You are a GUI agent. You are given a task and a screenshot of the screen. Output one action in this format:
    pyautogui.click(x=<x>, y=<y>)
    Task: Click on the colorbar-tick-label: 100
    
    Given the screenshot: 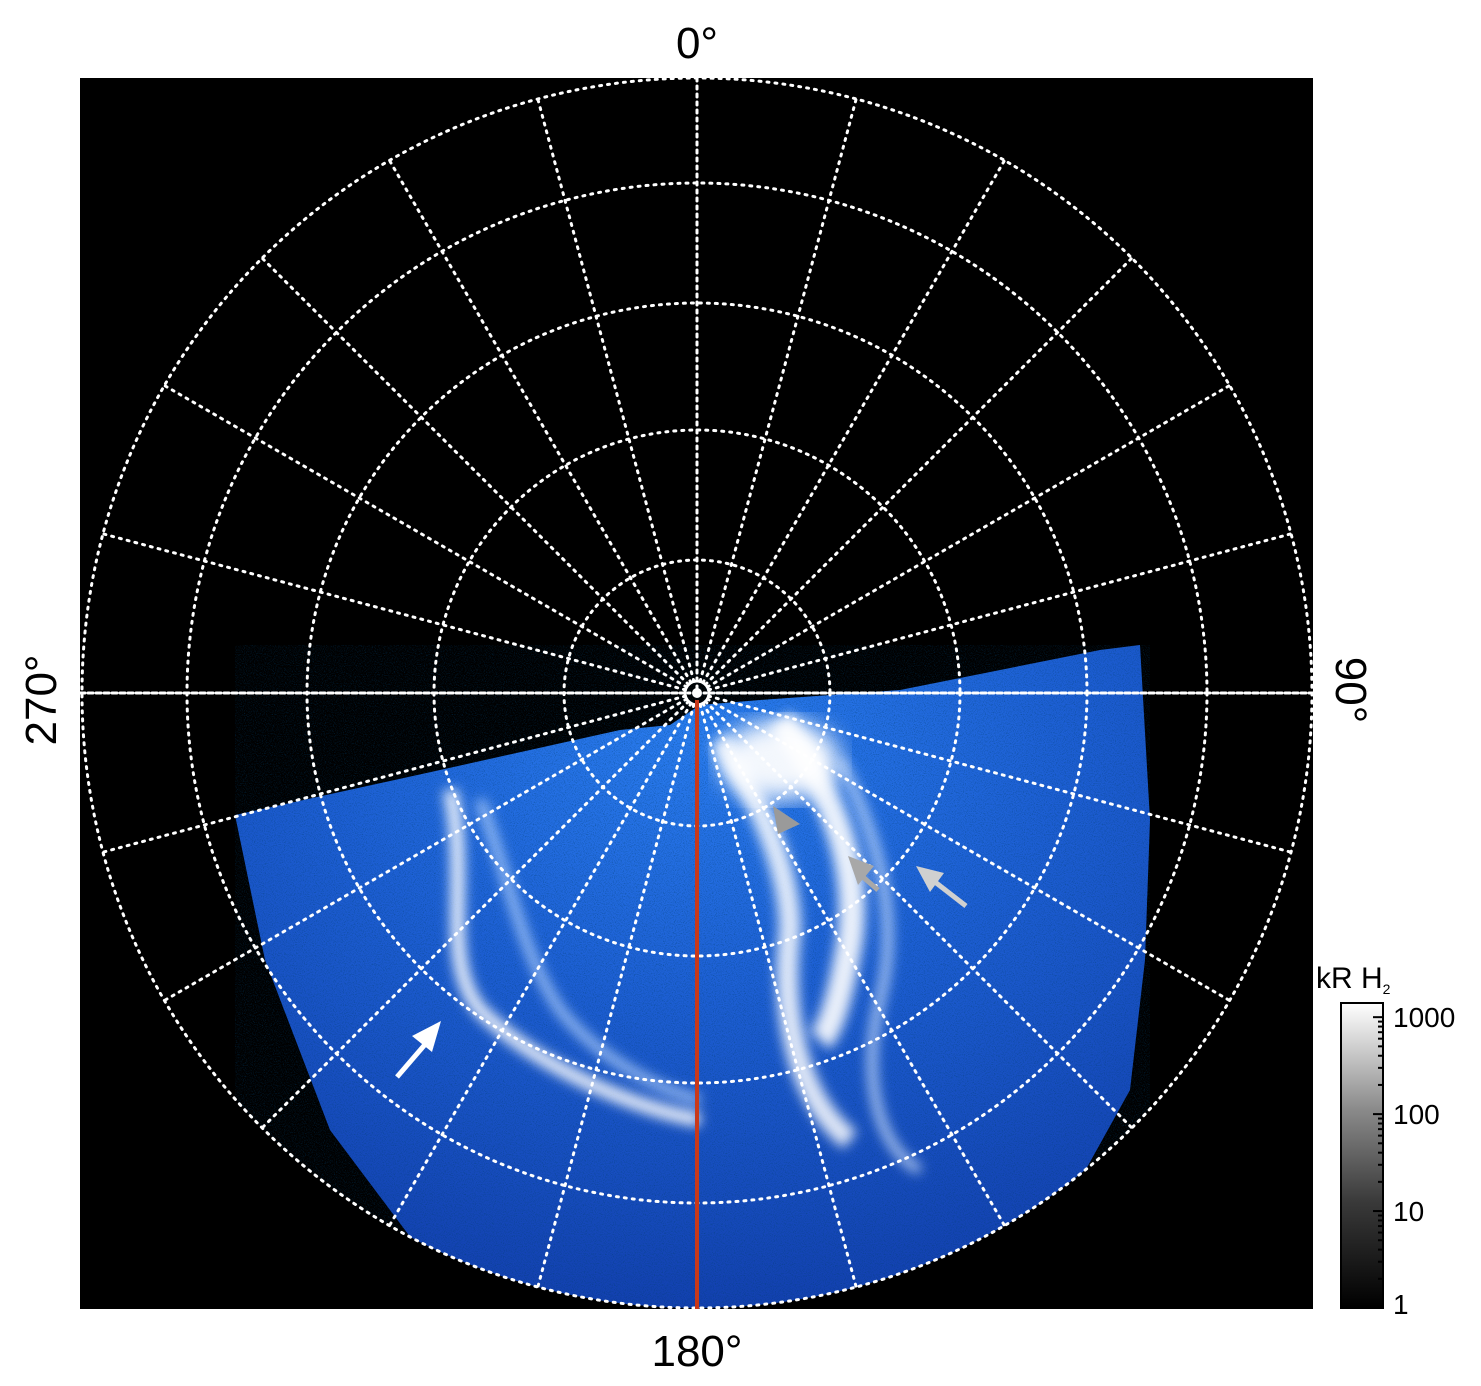 What is the action you would take?
    pyautogui.click(x=1416, y=1114)
    